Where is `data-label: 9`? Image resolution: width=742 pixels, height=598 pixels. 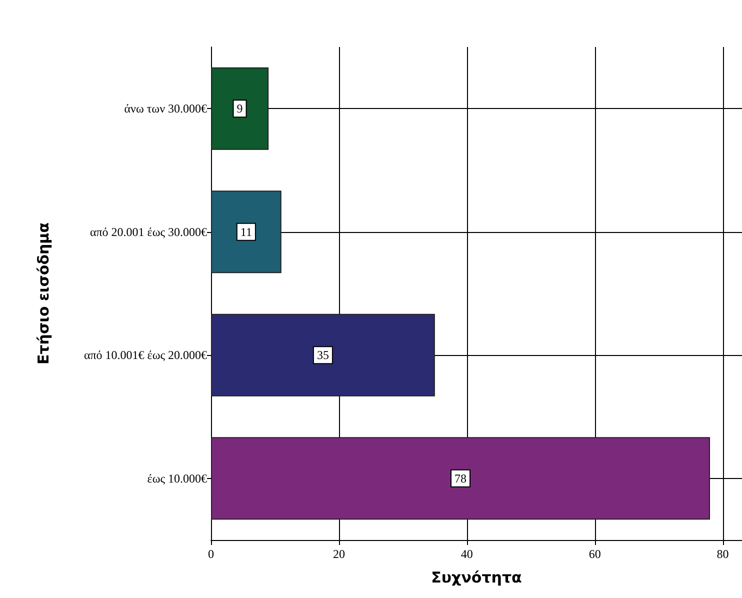 data-label: 9 is located at coordinates (239, 109).